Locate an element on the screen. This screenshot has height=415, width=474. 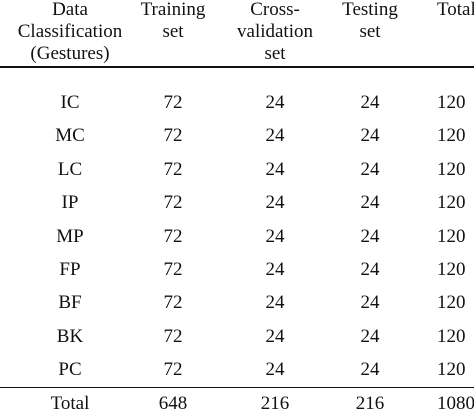
header-text: Cross- is located at coordinates (275, 10).